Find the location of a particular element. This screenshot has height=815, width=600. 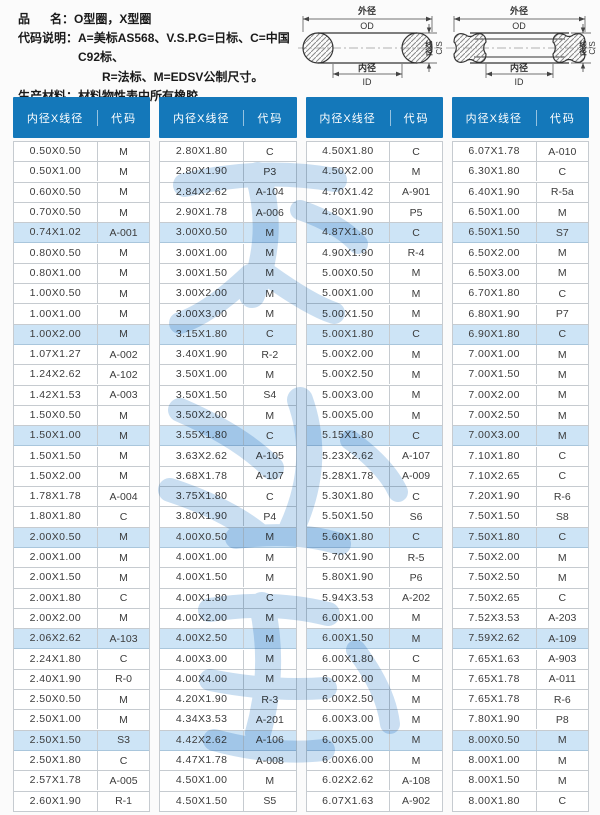

table-row: 3.00X1.00 M is located at coordinates (228, 253).